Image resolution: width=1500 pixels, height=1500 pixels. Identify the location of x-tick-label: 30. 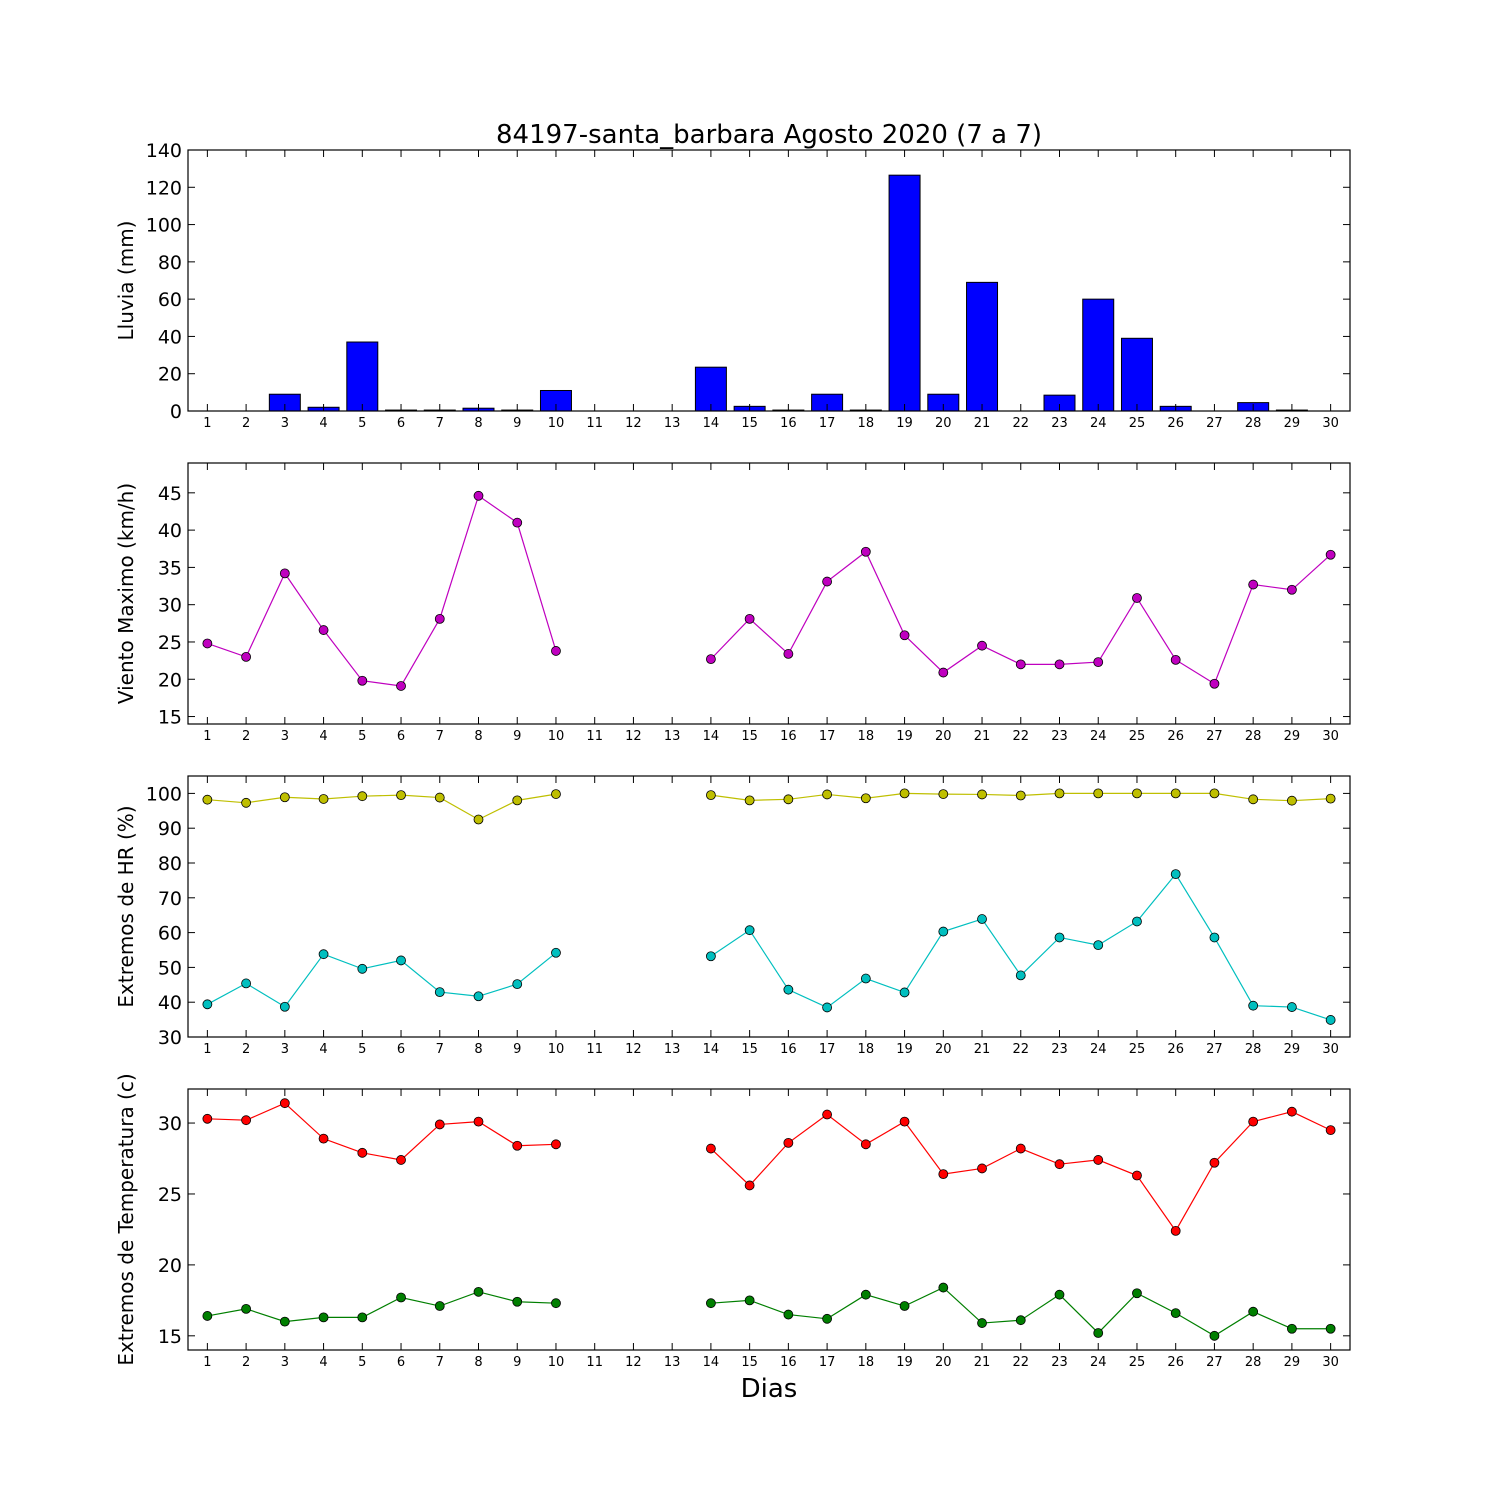
(1330, 736).